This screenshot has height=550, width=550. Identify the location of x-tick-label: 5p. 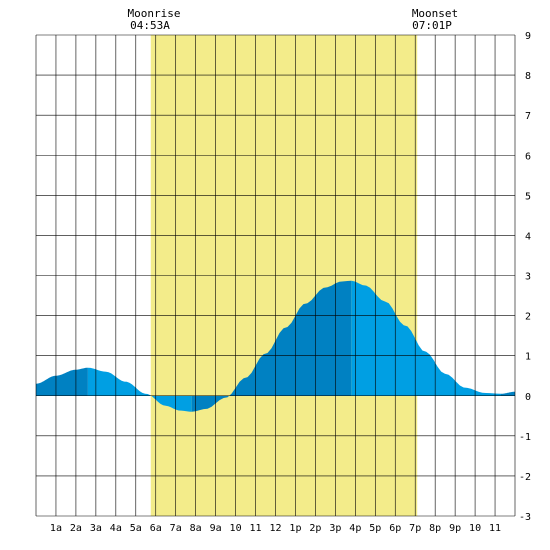
(375, 528).